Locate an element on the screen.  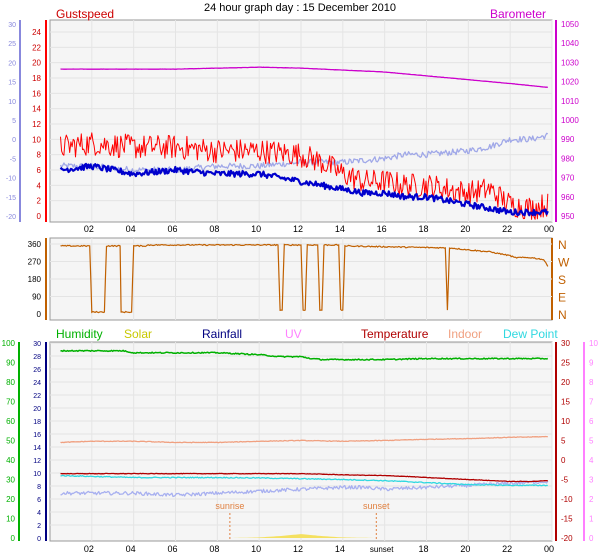
wind-left-outer-tick-label: 5 is located at coordinates (14, 121).